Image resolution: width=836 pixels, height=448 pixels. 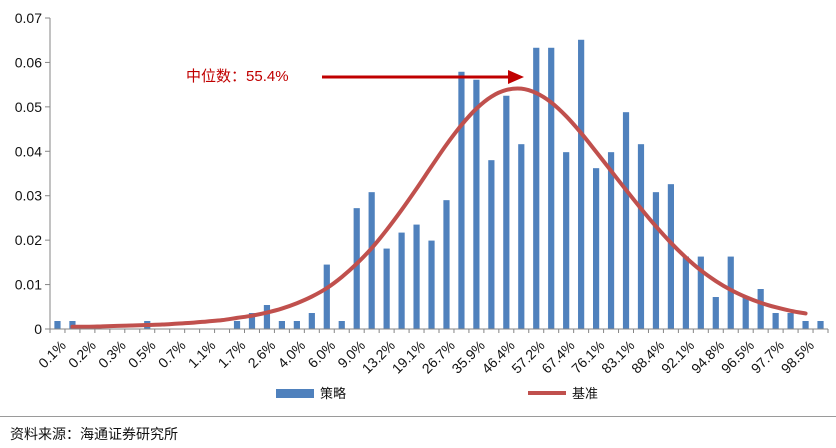 What do you see at coordinates (797, 356) in the screenshot?
I see `x-tick-label: 98.5%` at bounding box center [797, 356].